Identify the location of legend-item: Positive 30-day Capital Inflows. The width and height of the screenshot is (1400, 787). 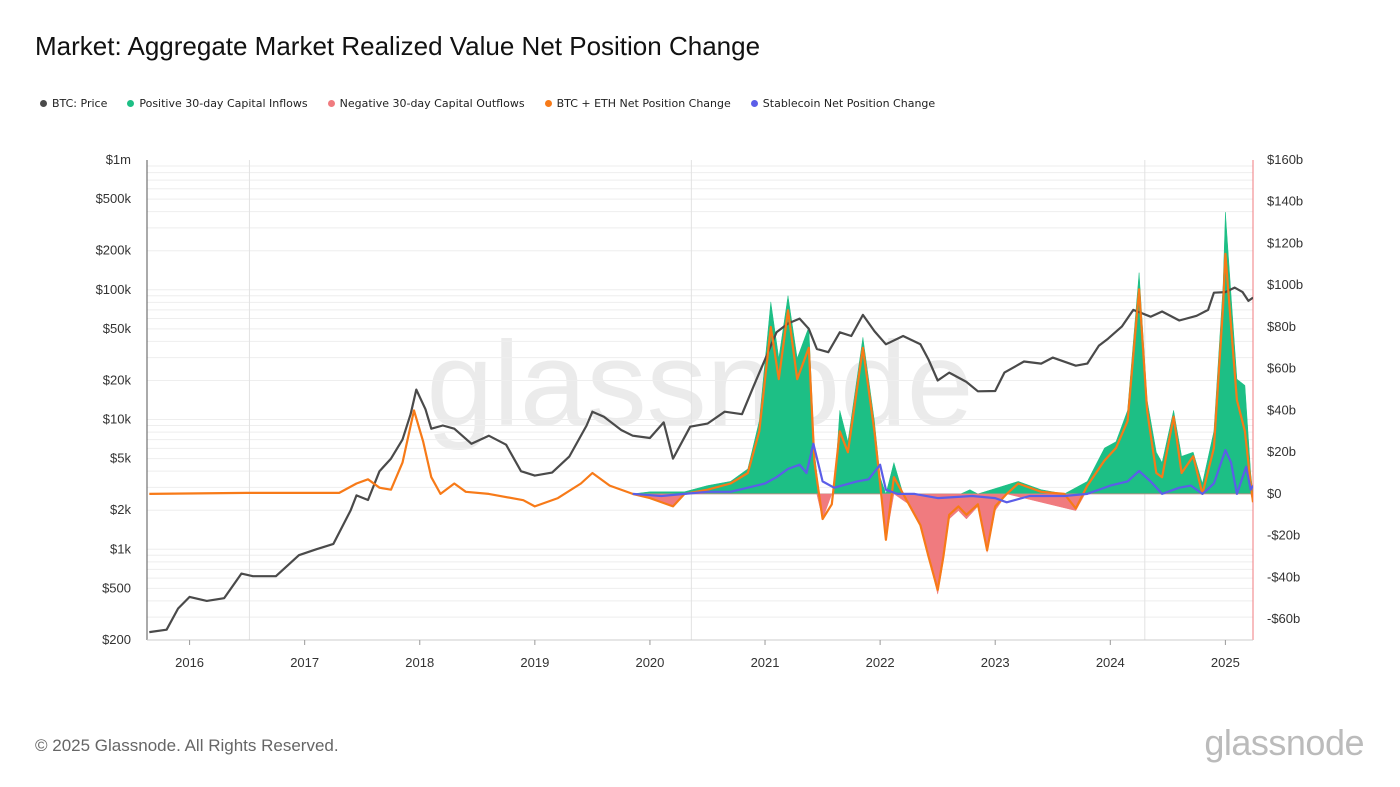
(217, 103).